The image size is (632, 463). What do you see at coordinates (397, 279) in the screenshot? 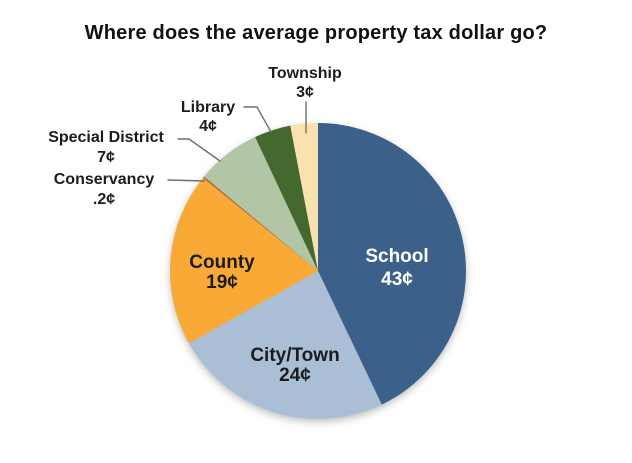
I see `slice-value-school: 43¢` at bounding box center [397, 279].